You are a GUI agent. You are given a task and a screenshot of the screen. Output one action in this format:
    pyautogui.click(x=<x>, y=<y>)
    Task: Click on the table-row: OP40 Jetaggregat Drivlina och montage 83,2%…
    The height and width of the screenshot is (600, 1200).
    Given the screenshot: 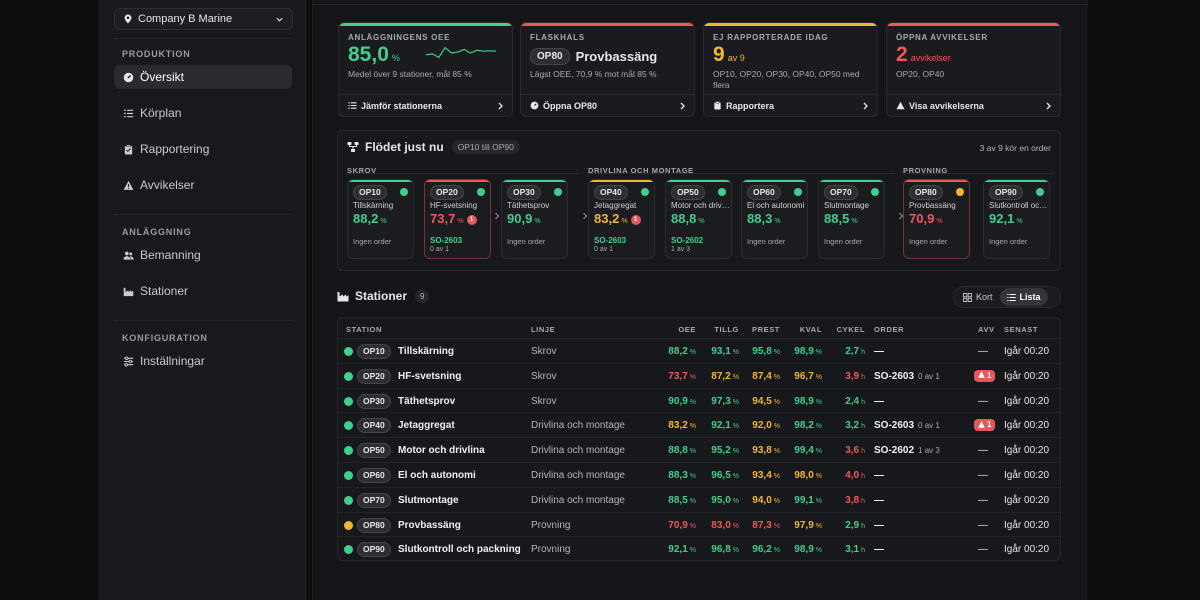 What is the action you would take?
    pyautogui.click(x=699, y=424)
    